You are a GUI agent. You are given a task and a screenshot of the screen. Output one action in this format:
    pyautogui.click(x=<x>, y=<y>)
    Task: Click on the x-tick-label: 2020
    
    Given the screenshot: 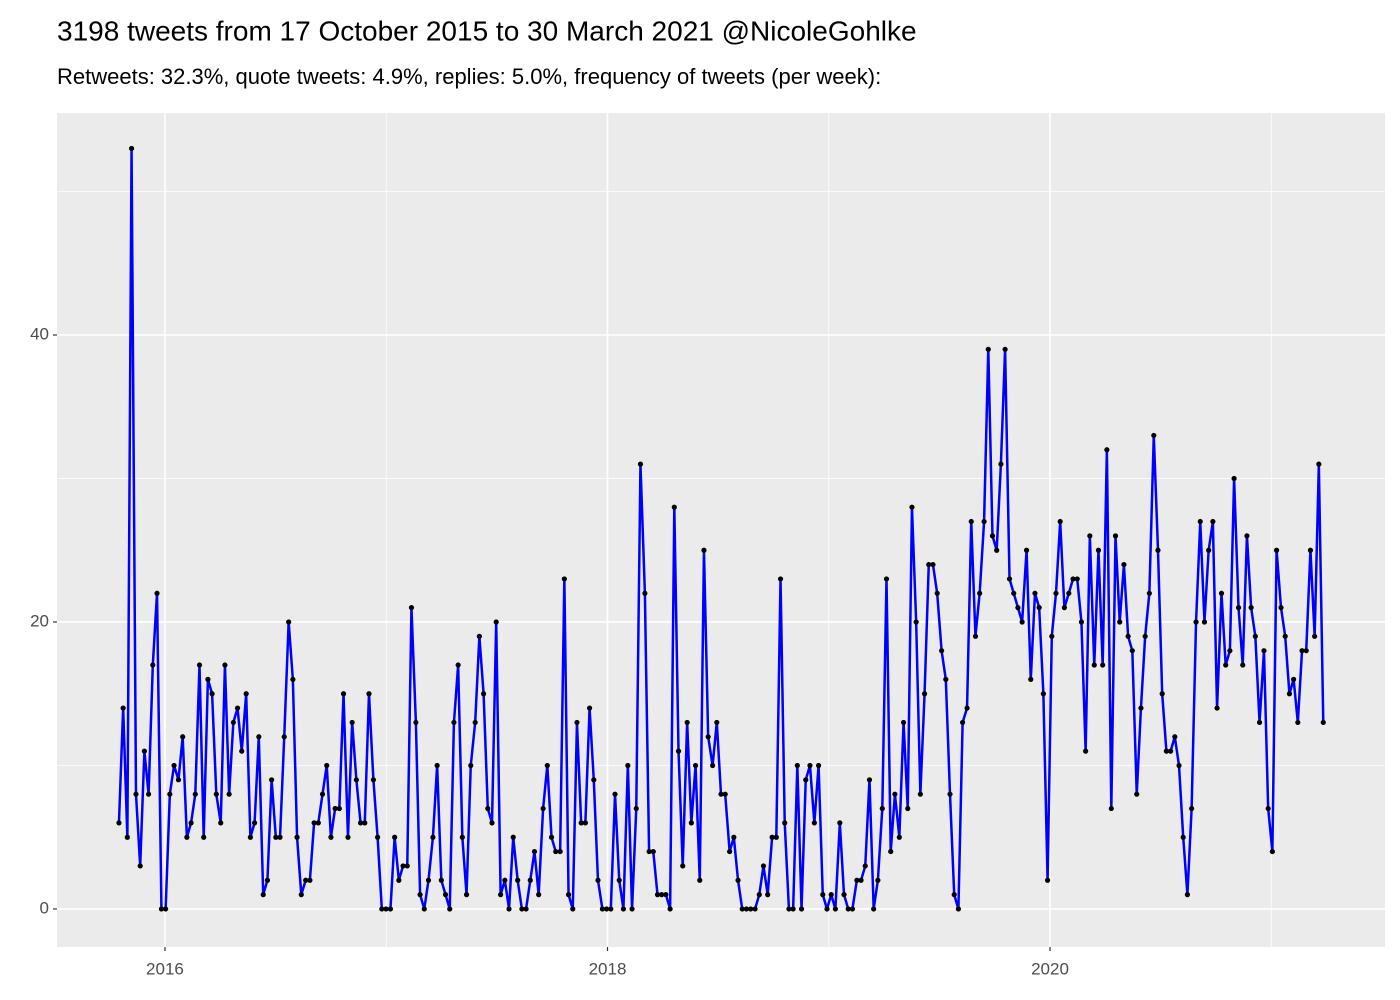 What is the action you would take?
    pyautogui.click(x=1050, y=968)
    